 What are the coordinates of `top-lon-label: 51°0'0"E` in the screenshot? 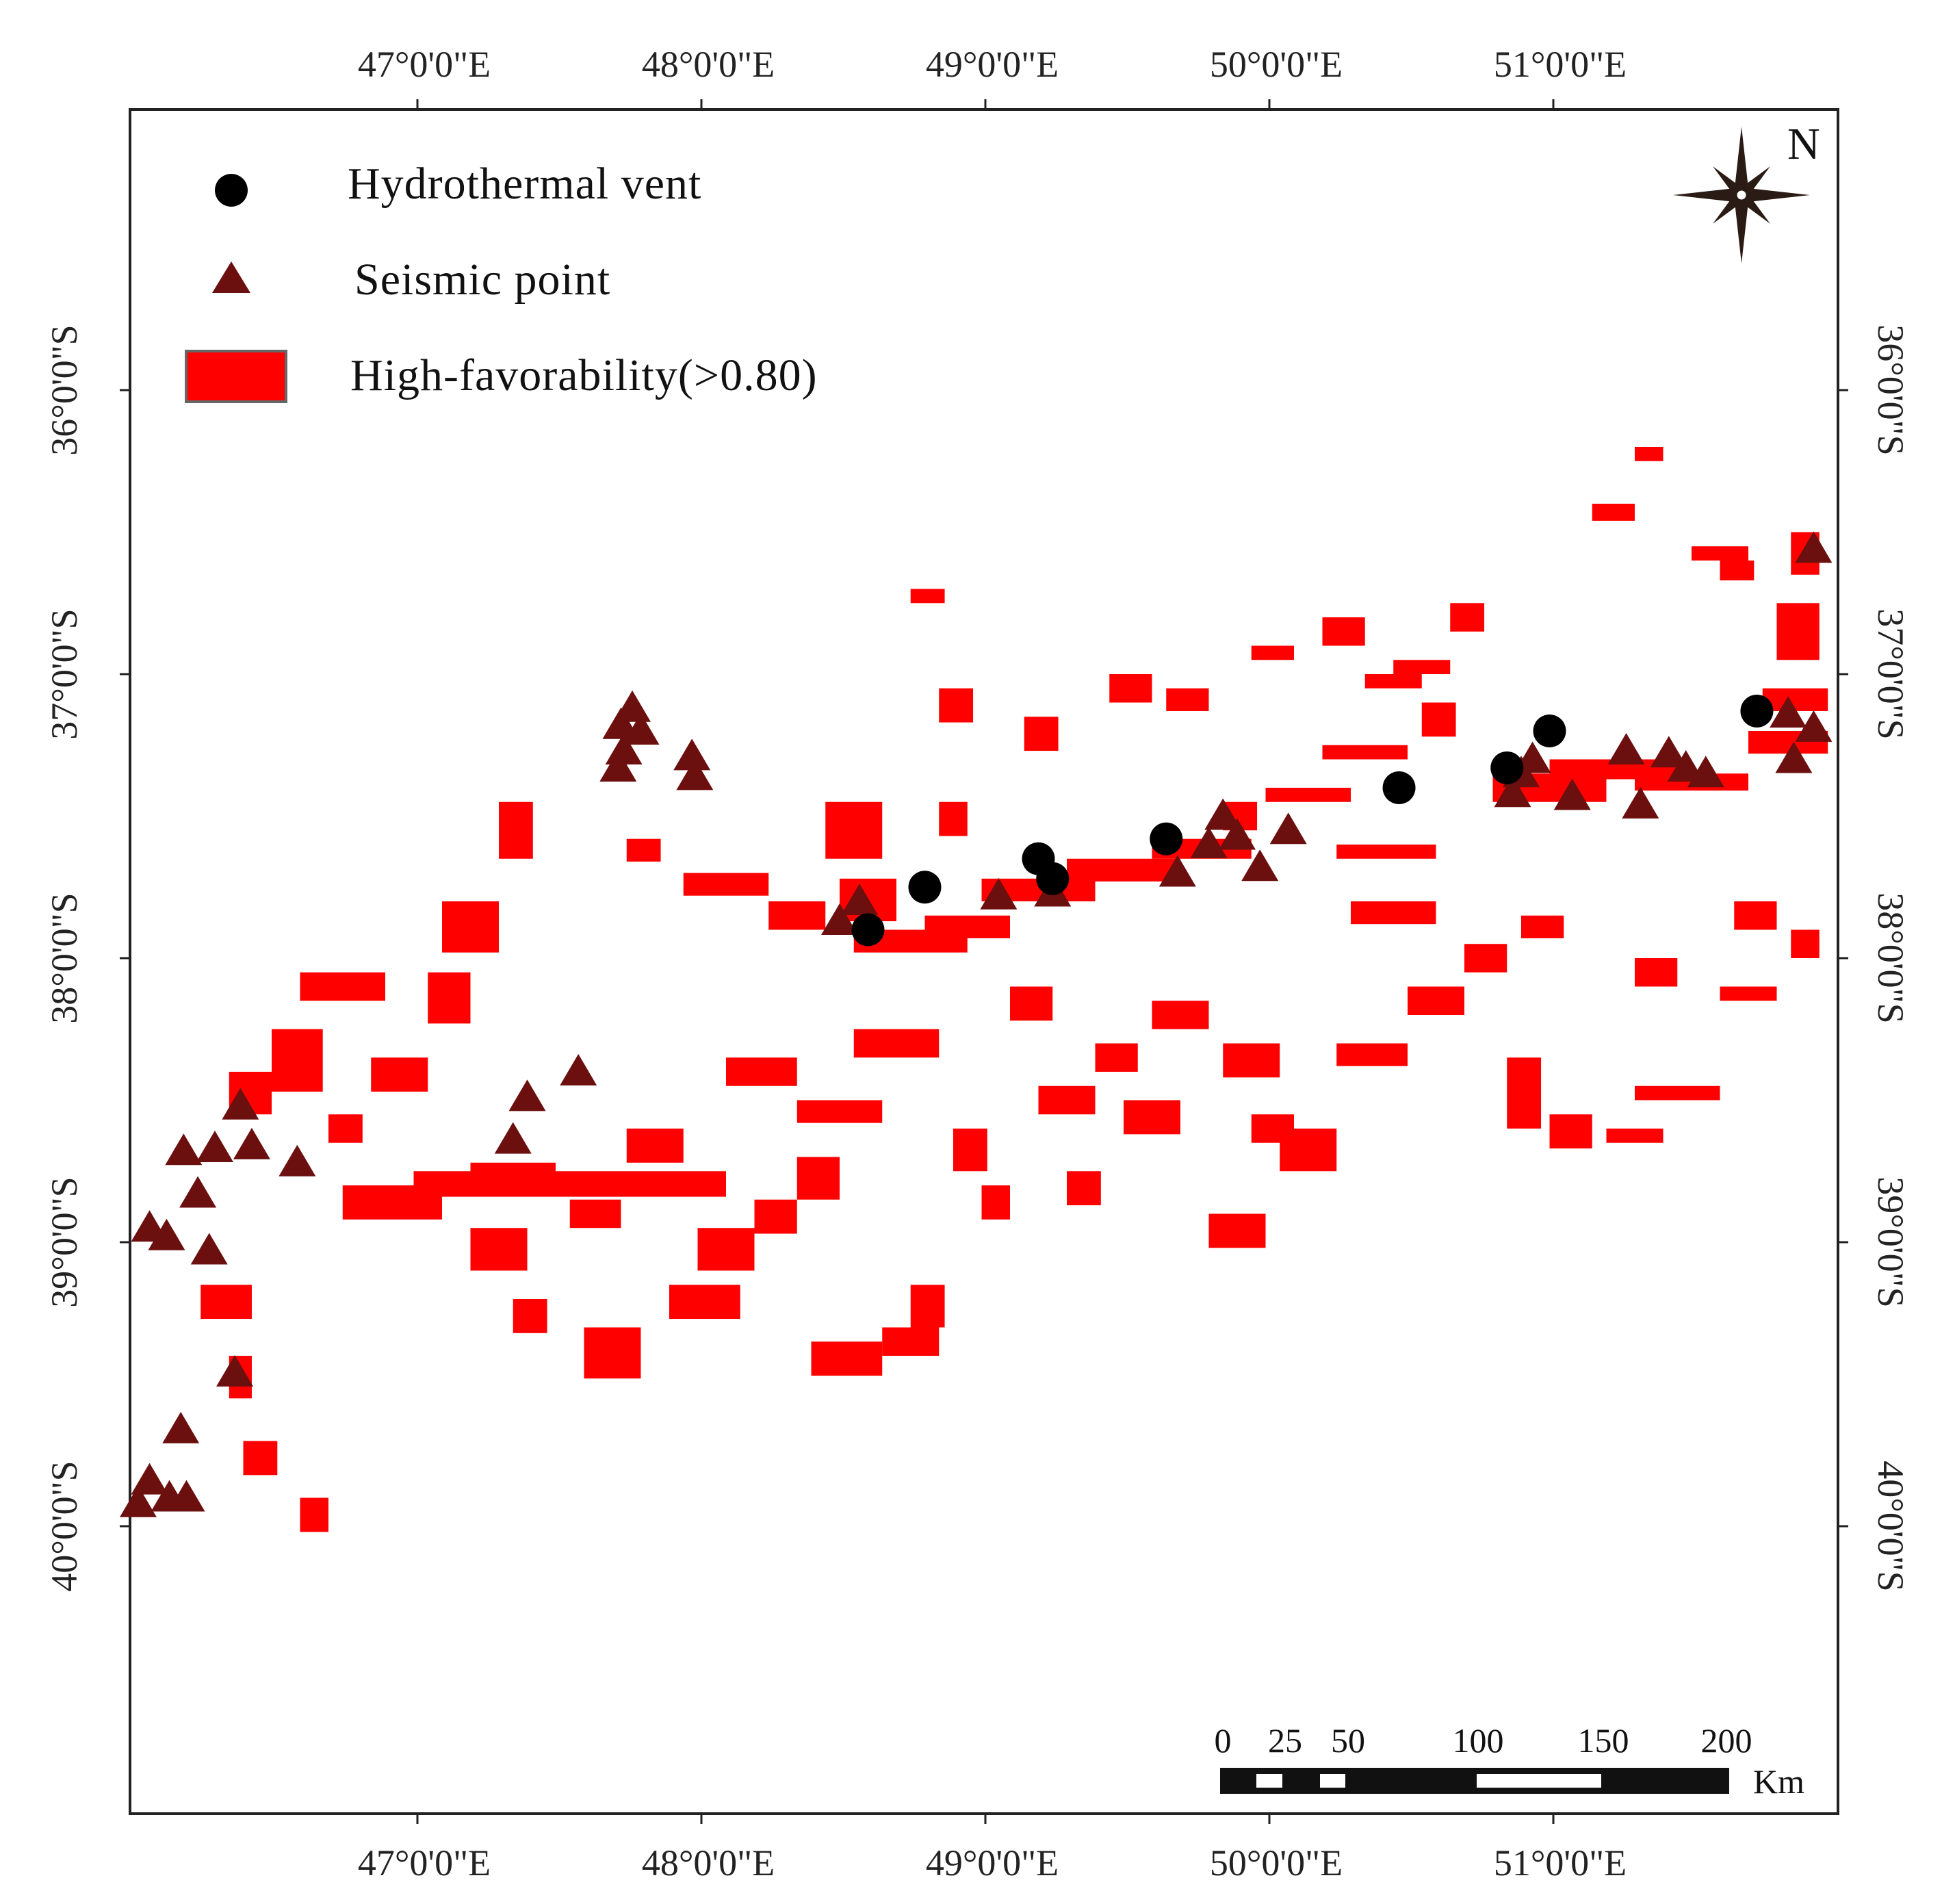 It's located at (1561, 64).